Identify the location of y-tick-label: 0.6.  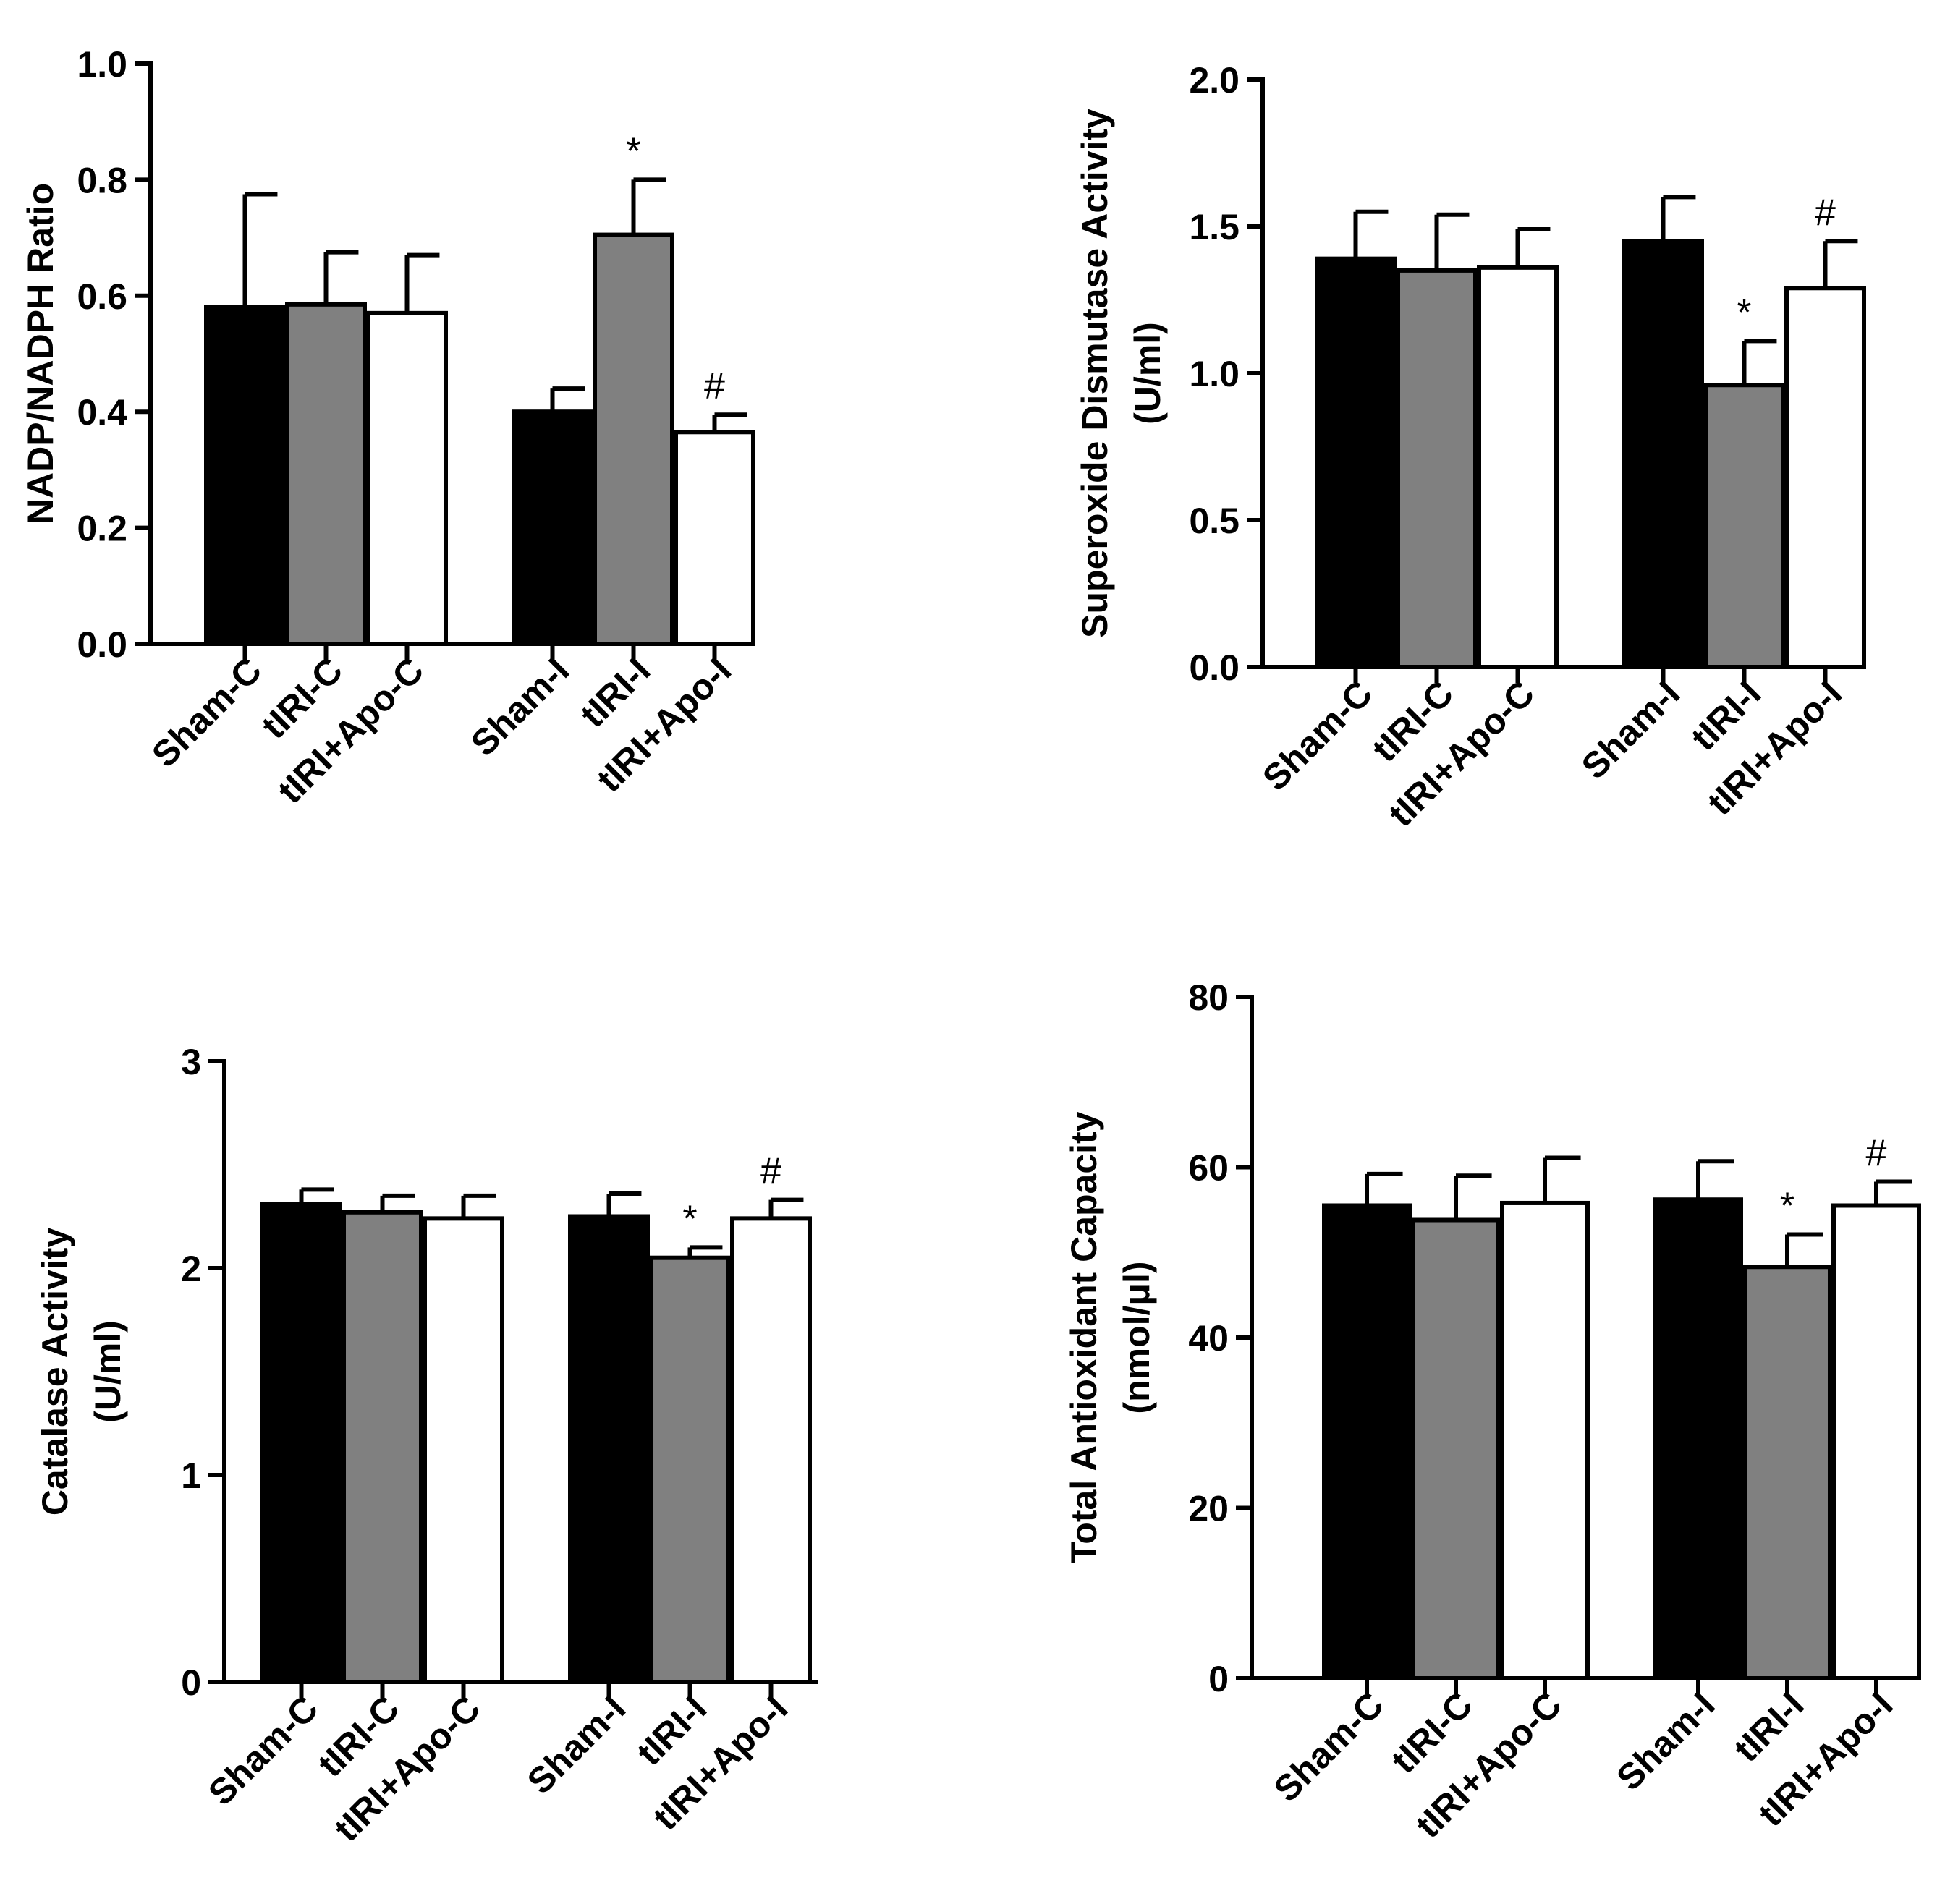
(102, 296).